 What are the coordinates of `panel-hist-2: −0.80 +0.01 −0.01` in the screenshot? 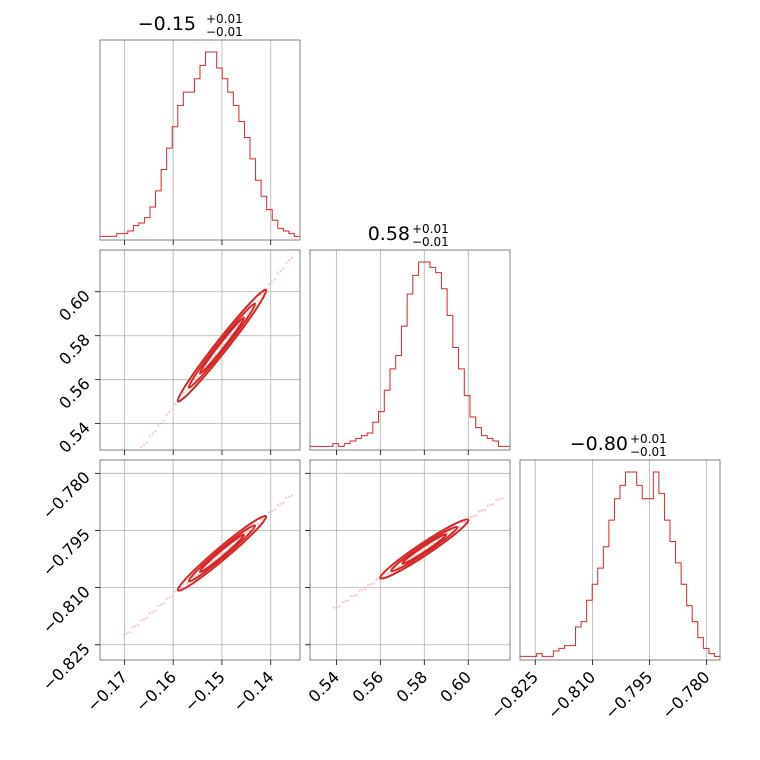 It's located at (620, 546).